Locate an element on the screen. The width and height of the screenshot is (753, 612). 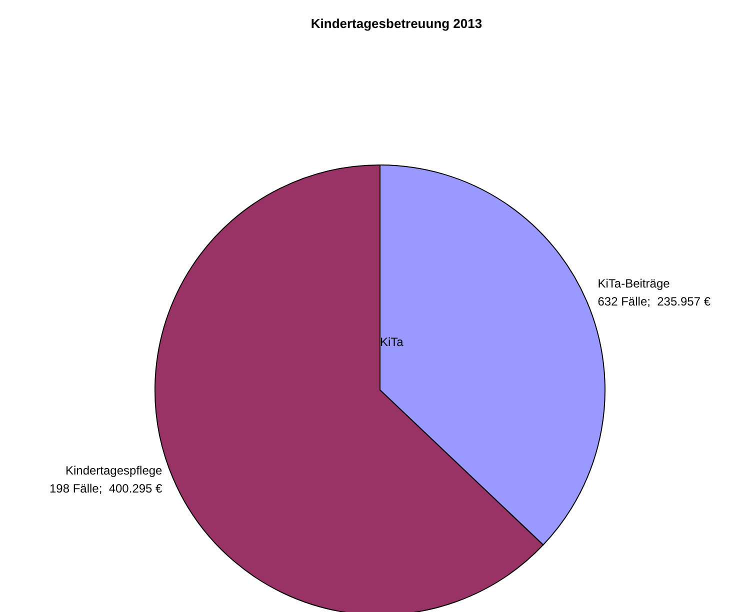
text: KiTa is located at coordinates (392, 342).